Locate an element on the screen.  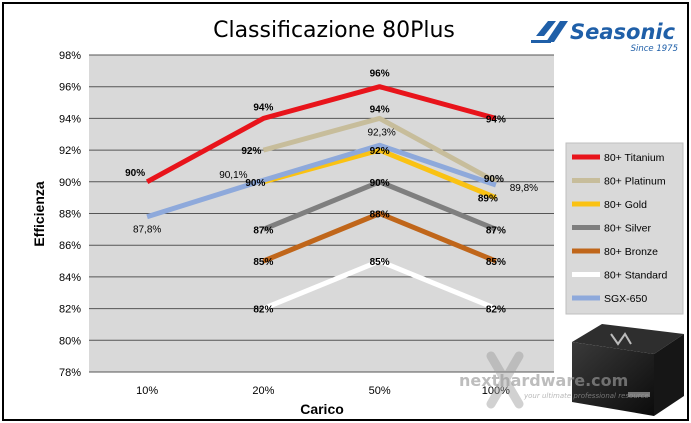
legend-label: 80+ Gold is located at coordinates (625, 205).